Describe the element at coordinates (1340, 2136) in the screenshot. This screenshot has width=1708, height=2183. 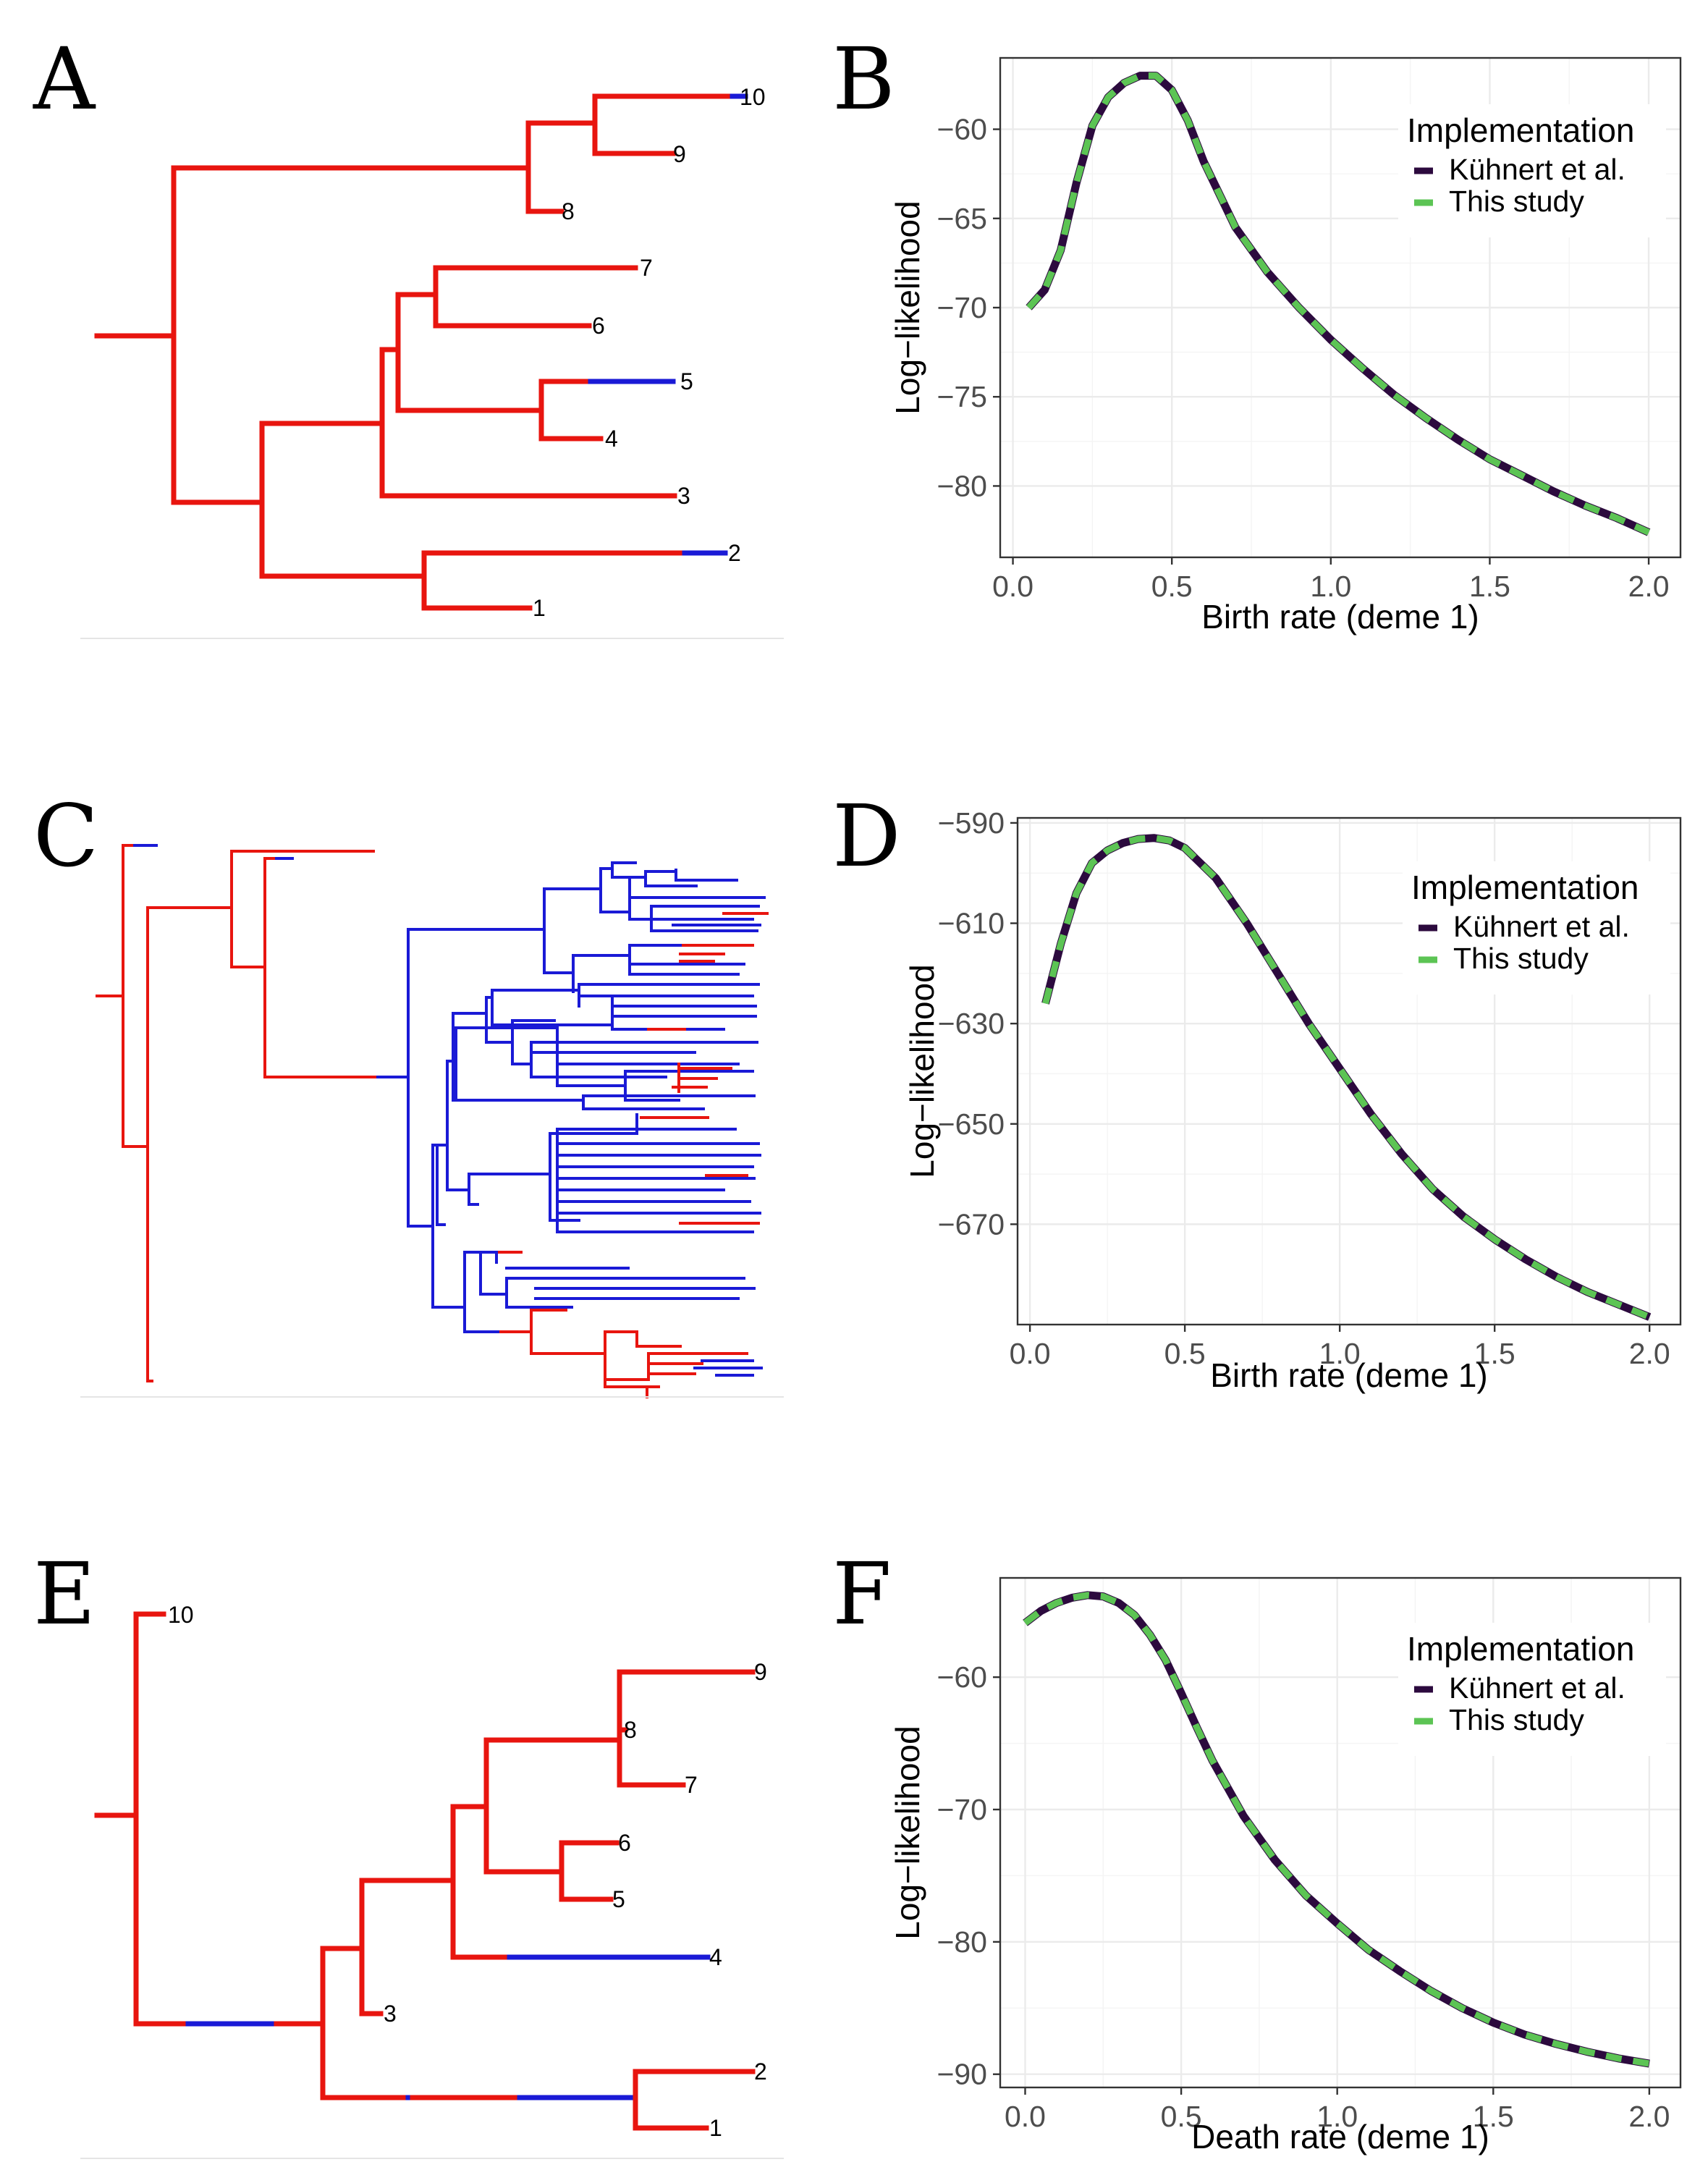
I see `x-axis-title: Death rate (deme 1)` at that location.